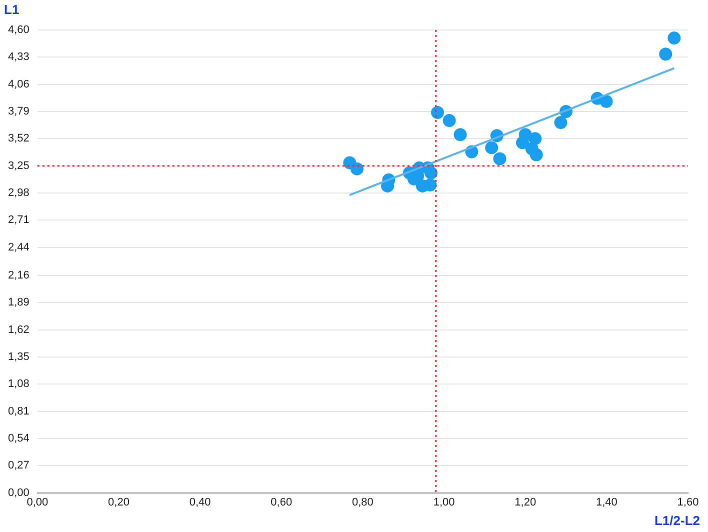 This screenshot has height=532, width=708. What do you see at coordinates (607, 502) in the screenshot?
I see `x-tick-label: 1,40` at bounding box center [607, 502].